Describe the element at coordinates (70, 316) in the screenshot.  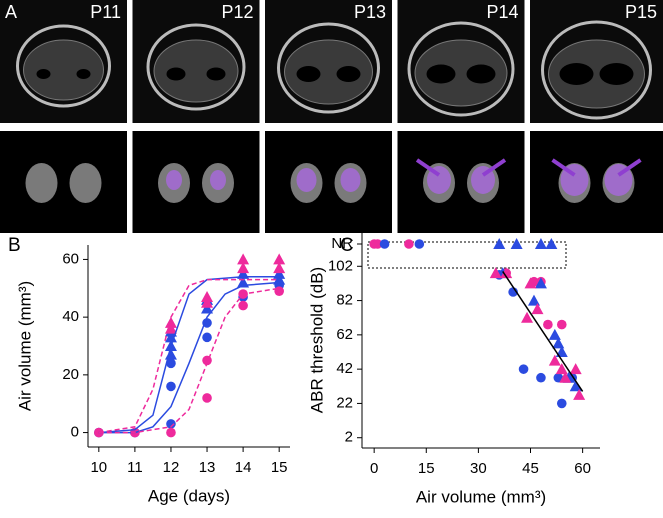
I see `y-tick-label: 40` at that location.